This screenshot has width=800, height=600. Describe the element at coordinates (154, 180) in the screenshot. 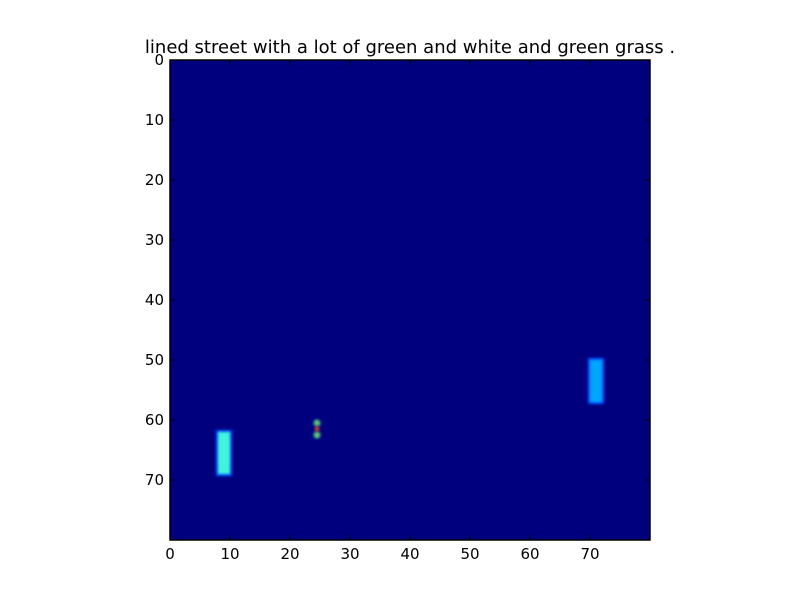

I see `y-tick-label: 20` at that location.